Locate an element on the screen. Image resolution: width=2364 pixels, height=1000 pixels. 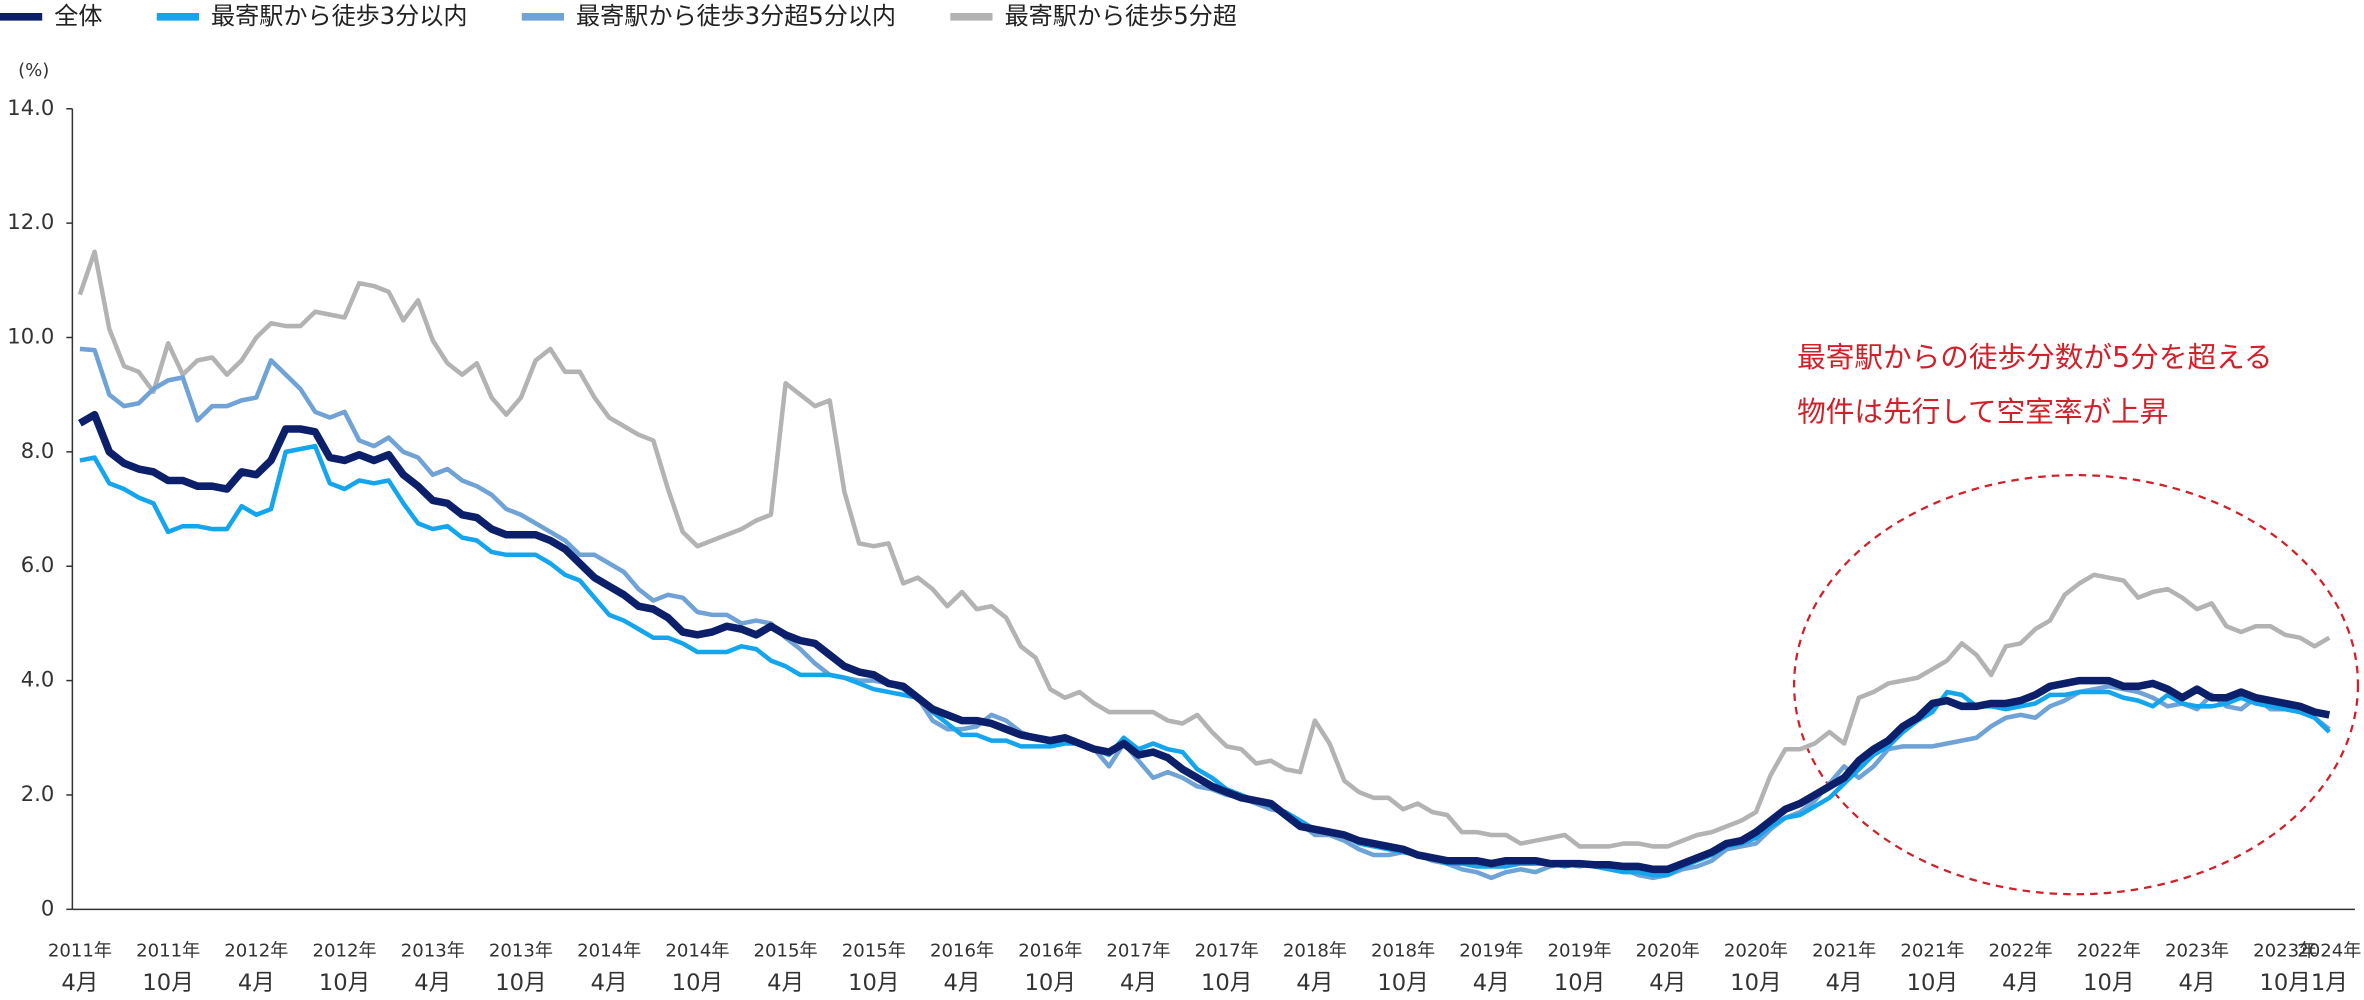
x-tick-label: 2018年 4月 is located at coordinates (1315, 968).